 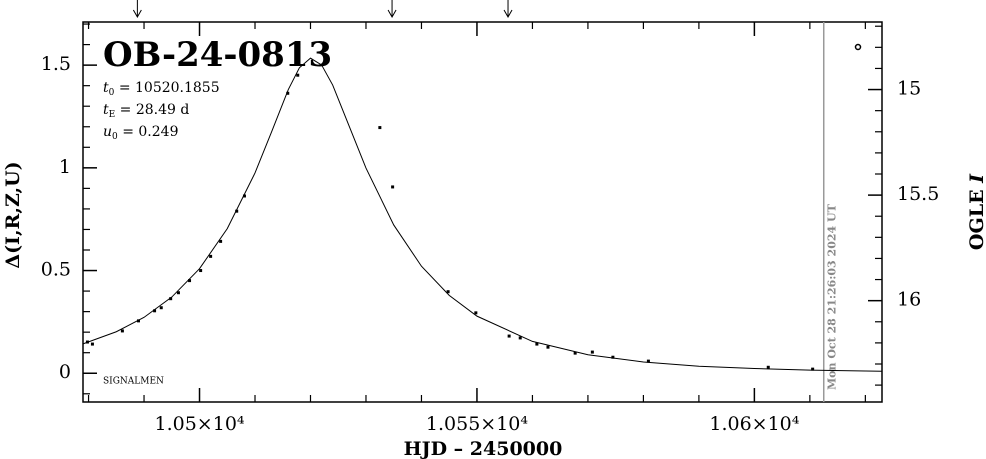 I want to click on param: u0 = 0.249, so click(x=140, y=133).